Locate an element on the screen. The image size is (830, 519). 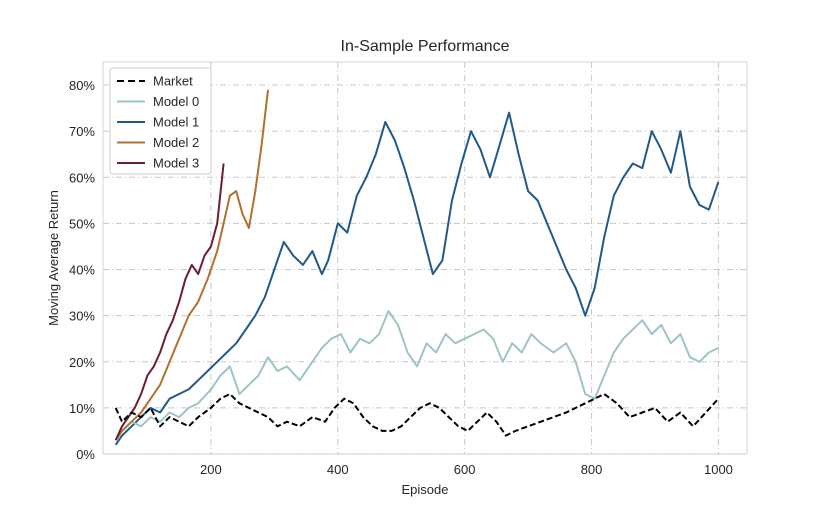
legend: Market Model 0 Model 1 Model 2 Model 3 is located at coordinates (160, 121).